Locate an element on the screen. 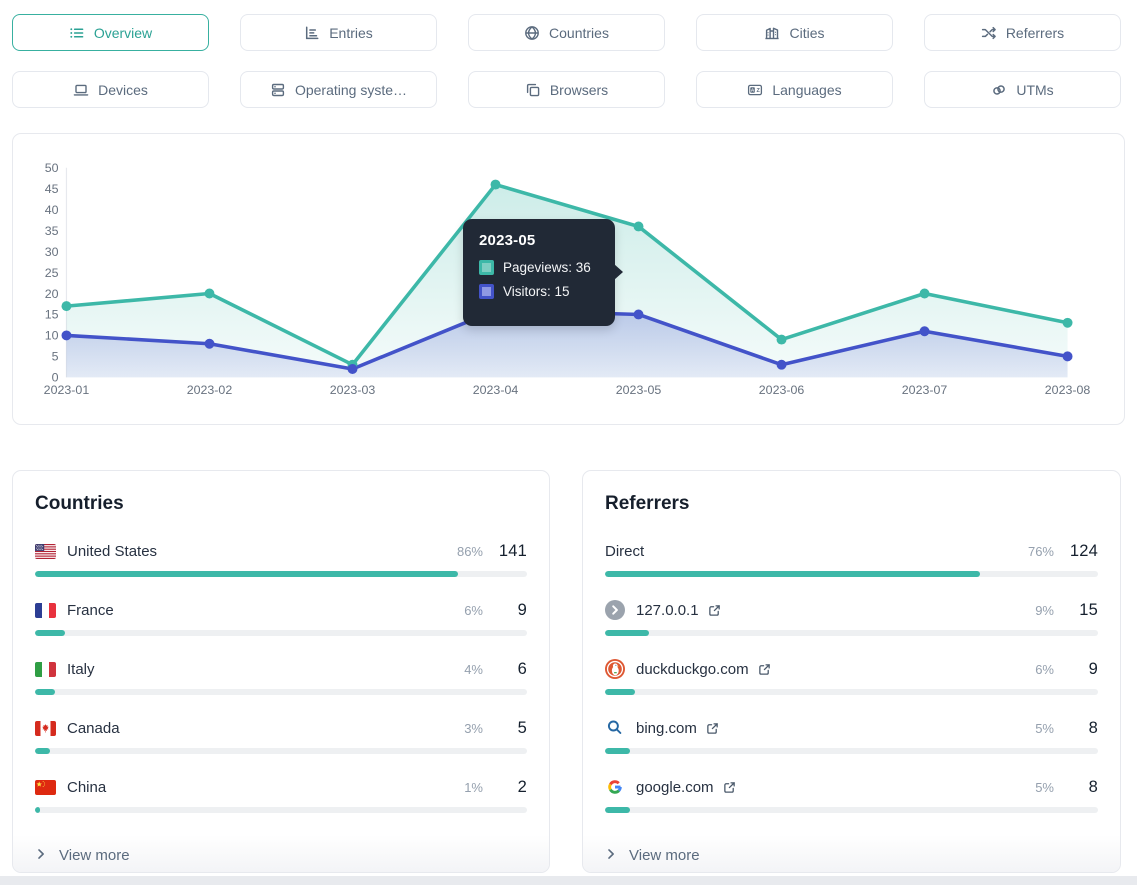 The width and height of the screenshot is (1137, 885). country-row-china: China 1% 2 is located at coordinates (281, 794).